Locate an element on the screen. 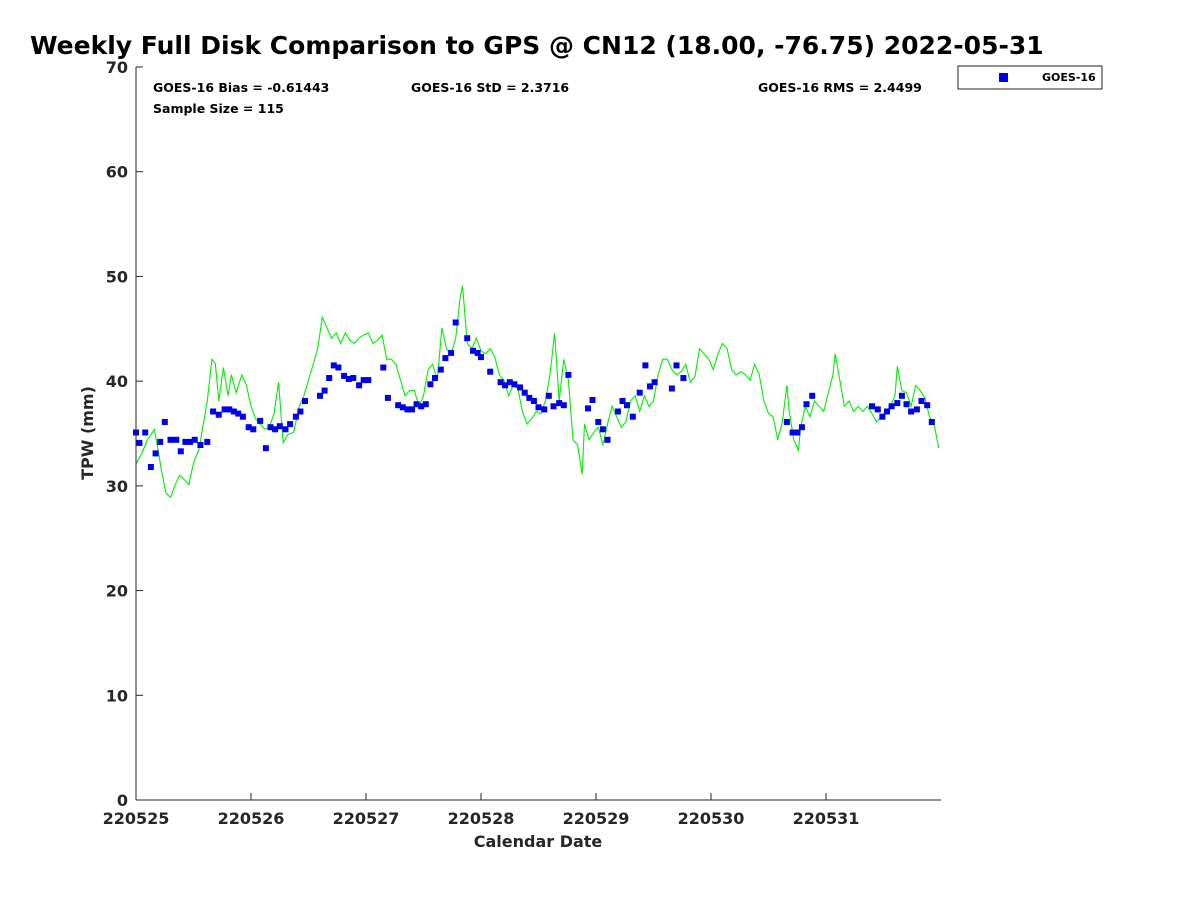  std-stat: GOES-16 StD = 2.3716 is located at coordinates (490, 87).